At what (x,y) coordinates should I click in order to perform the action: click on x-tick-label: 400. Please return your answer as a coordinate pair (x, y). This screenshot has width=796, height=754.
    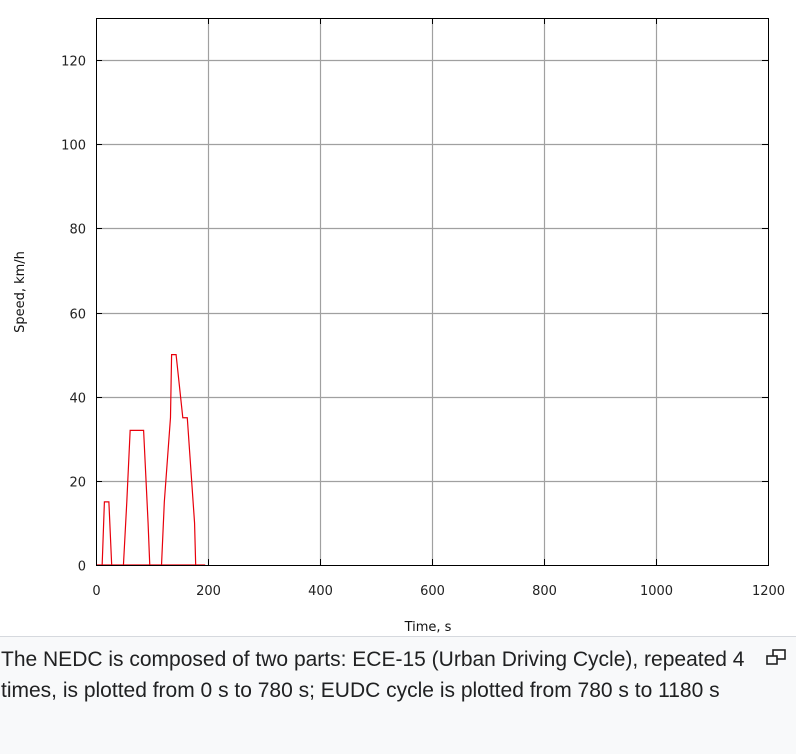
    Looking at the image, I should click on (320, 591).